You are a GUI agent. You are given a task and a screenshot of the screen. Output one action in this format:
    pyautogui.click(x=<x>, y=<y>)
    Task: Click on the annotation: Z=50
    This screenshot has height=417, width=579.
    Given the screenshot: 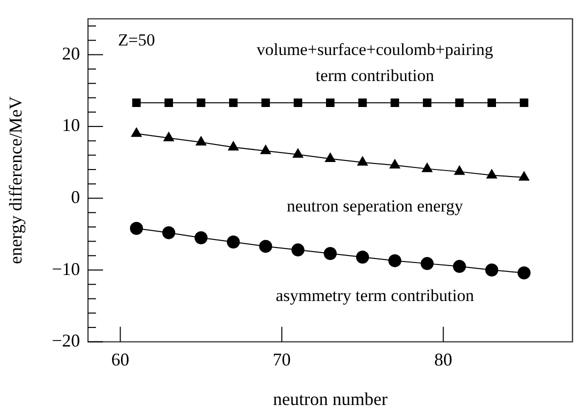 What is the action you would take?
    pyautogui.click(x=136, y=40)
    